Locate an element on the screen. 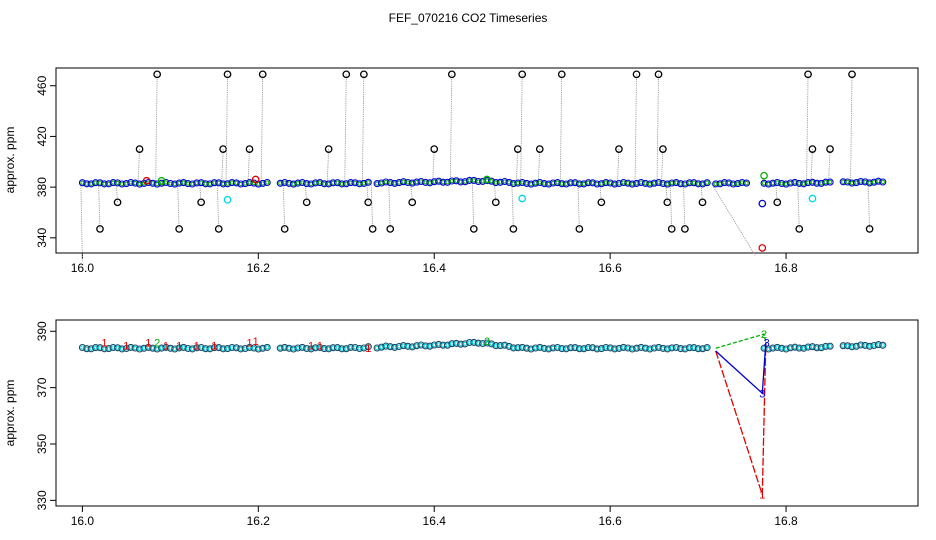 The height and width of the screenshot is (540, 936). y-tick-label: 350 is located at coordinates (42, 444).